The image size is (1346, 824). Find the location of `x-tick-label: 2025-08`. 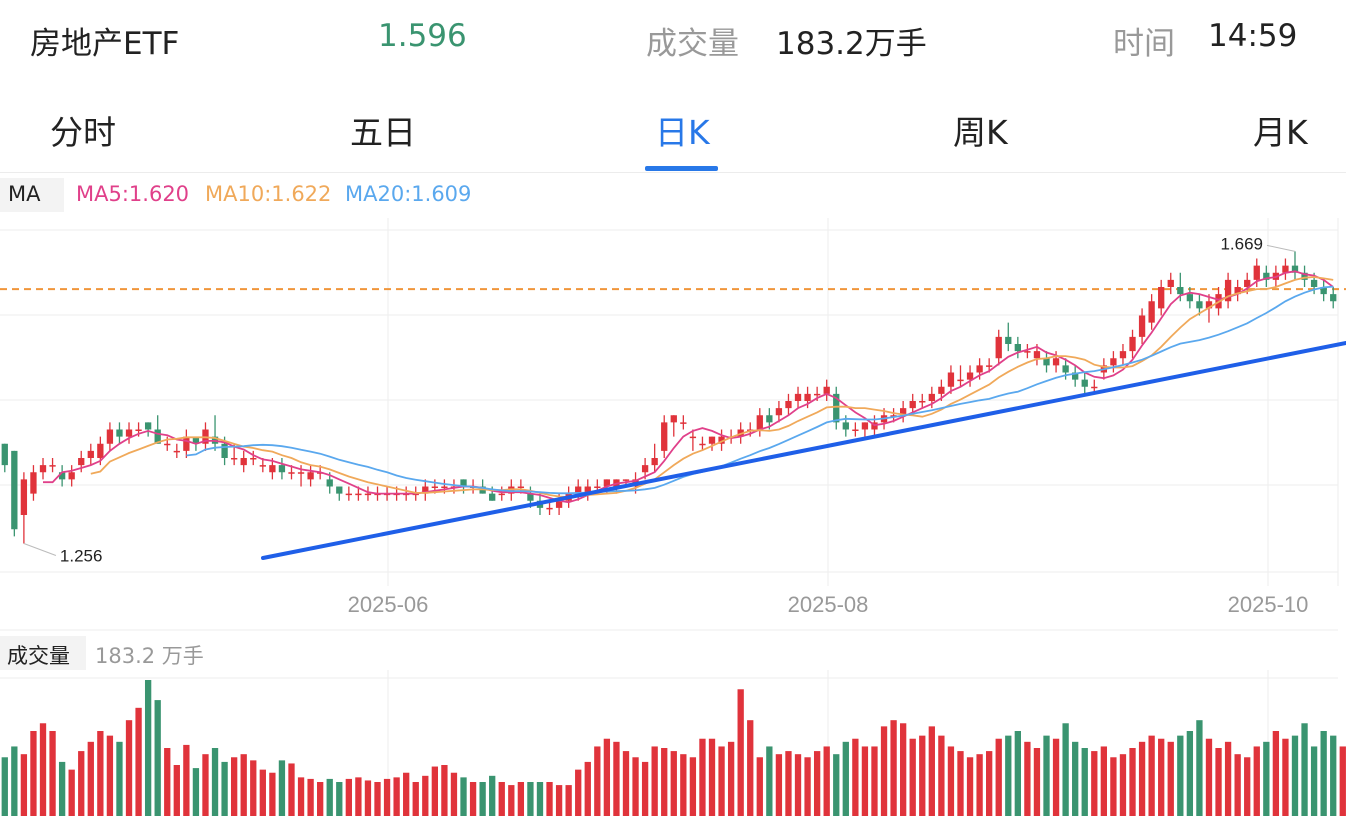

x-tick-label: 2025-08 is located at coordinates (828, 604).